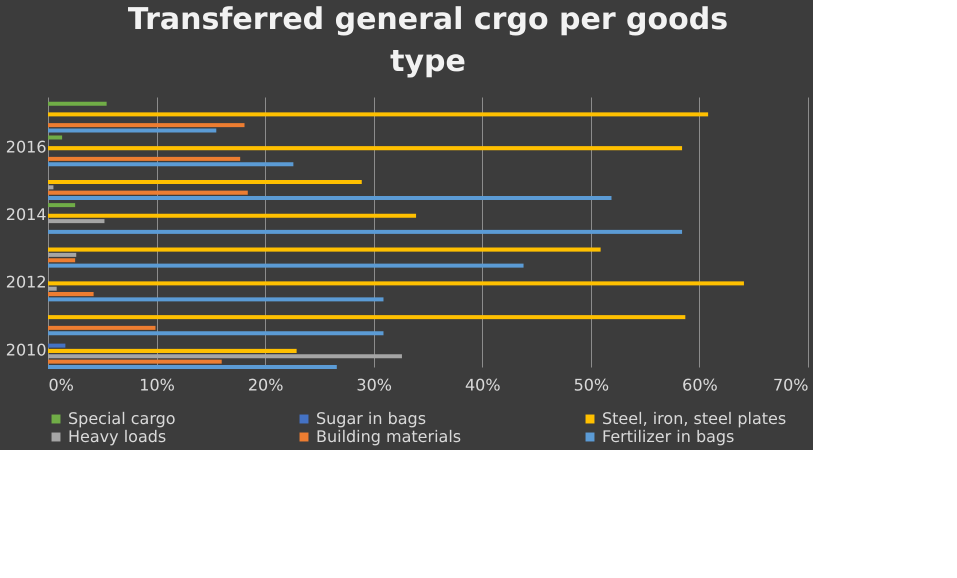  Describe the element at coordinates (26, 214) in the screenshot. I see `y-tick-label: 2014` at that location.